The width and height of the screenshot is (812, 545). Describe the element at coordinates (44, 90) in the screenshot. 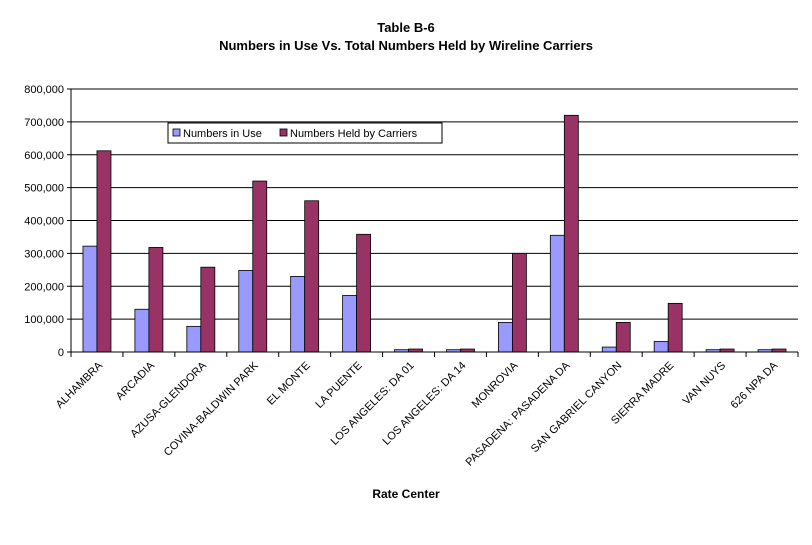

I see `y-tick-label: 800,000` at that location.